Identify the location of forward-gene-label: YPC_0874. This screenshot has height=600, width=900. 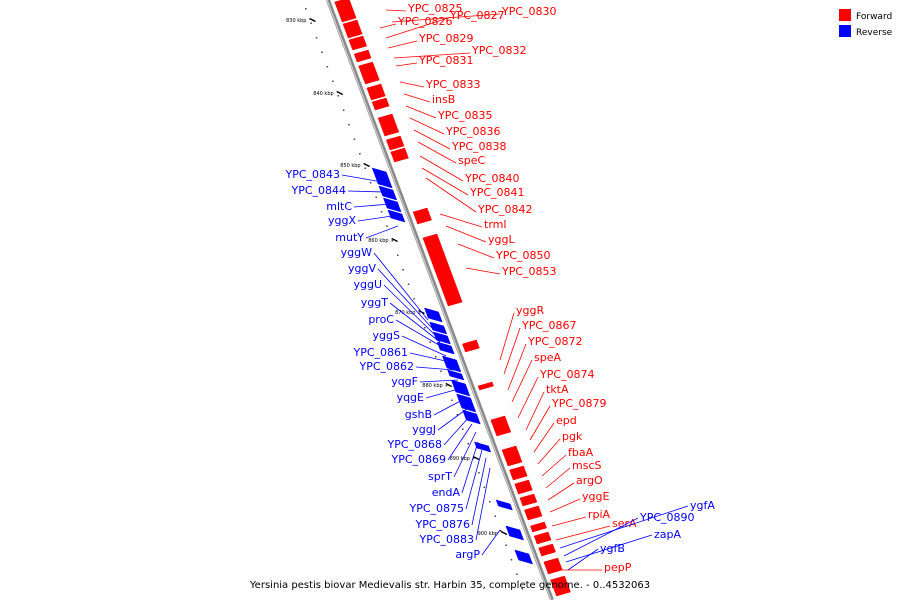
(567, 374).